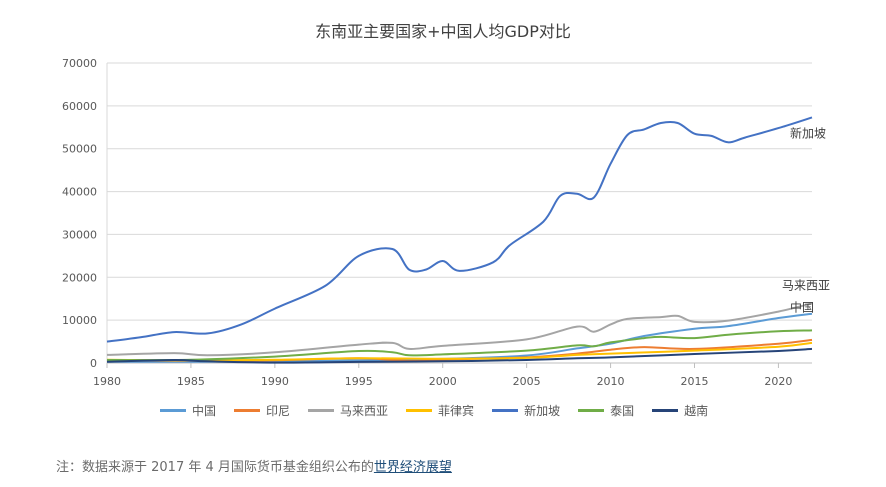 The image size is (886, 487). What do you see at coordinates (527, 381) in the screenshot?
I see `x-tick-label: 2005` at bounding box center [527, 381].